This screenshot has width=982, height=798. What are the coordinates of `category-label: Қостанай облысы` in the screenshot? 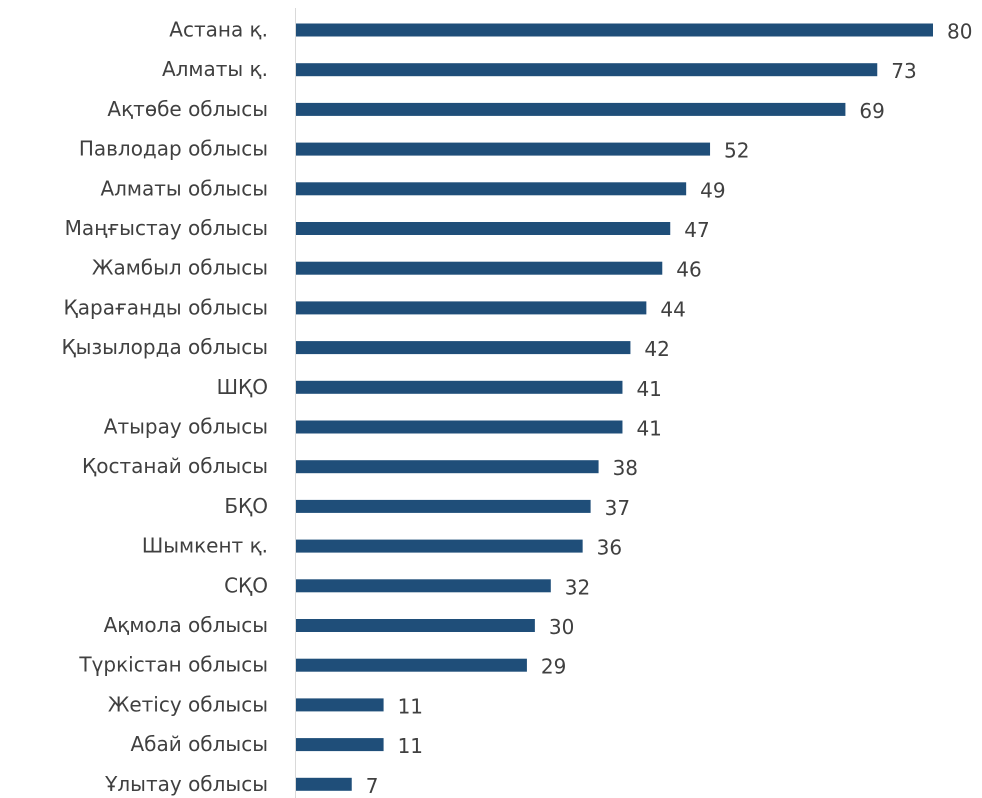 It's located at (175, 466).